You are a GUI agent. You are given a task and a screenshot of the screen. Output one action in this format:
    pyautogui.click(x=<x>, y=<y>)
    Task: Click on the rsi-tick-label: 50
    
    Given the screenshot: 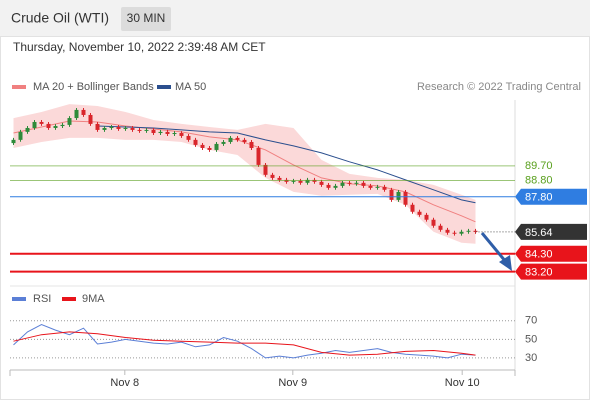 What is the action you would take?
    pyautogui.click(x=531, y=339)
    